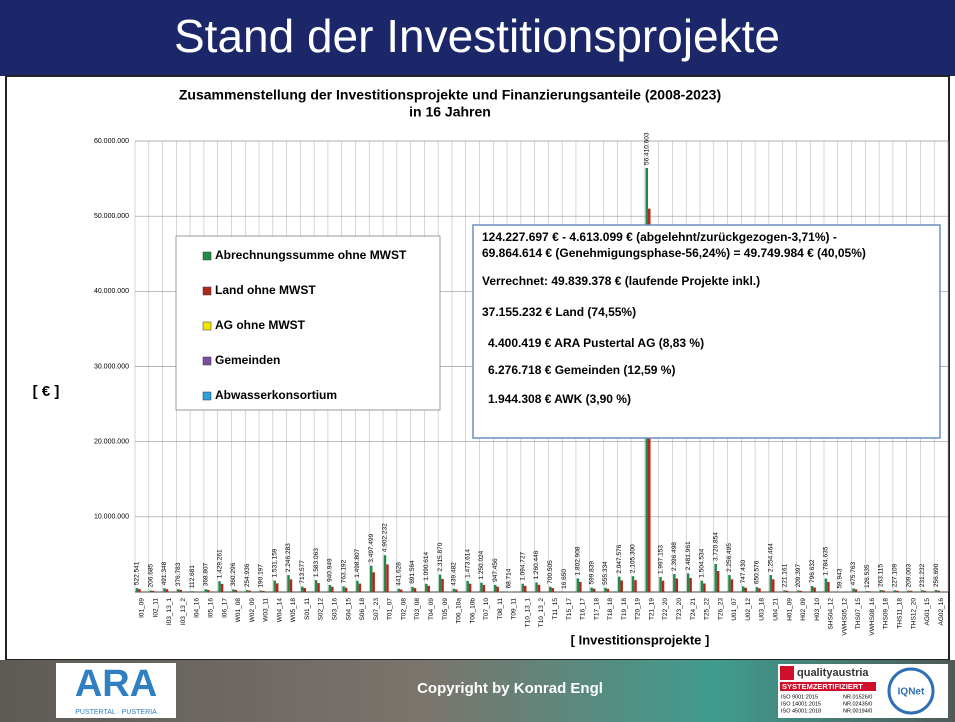 Image resolution: width=955 pixels, height=722 pixels. Describe the element at coordinates (514, 609) in the screenshot. I see `x-tick-label: T09_11` at that location.